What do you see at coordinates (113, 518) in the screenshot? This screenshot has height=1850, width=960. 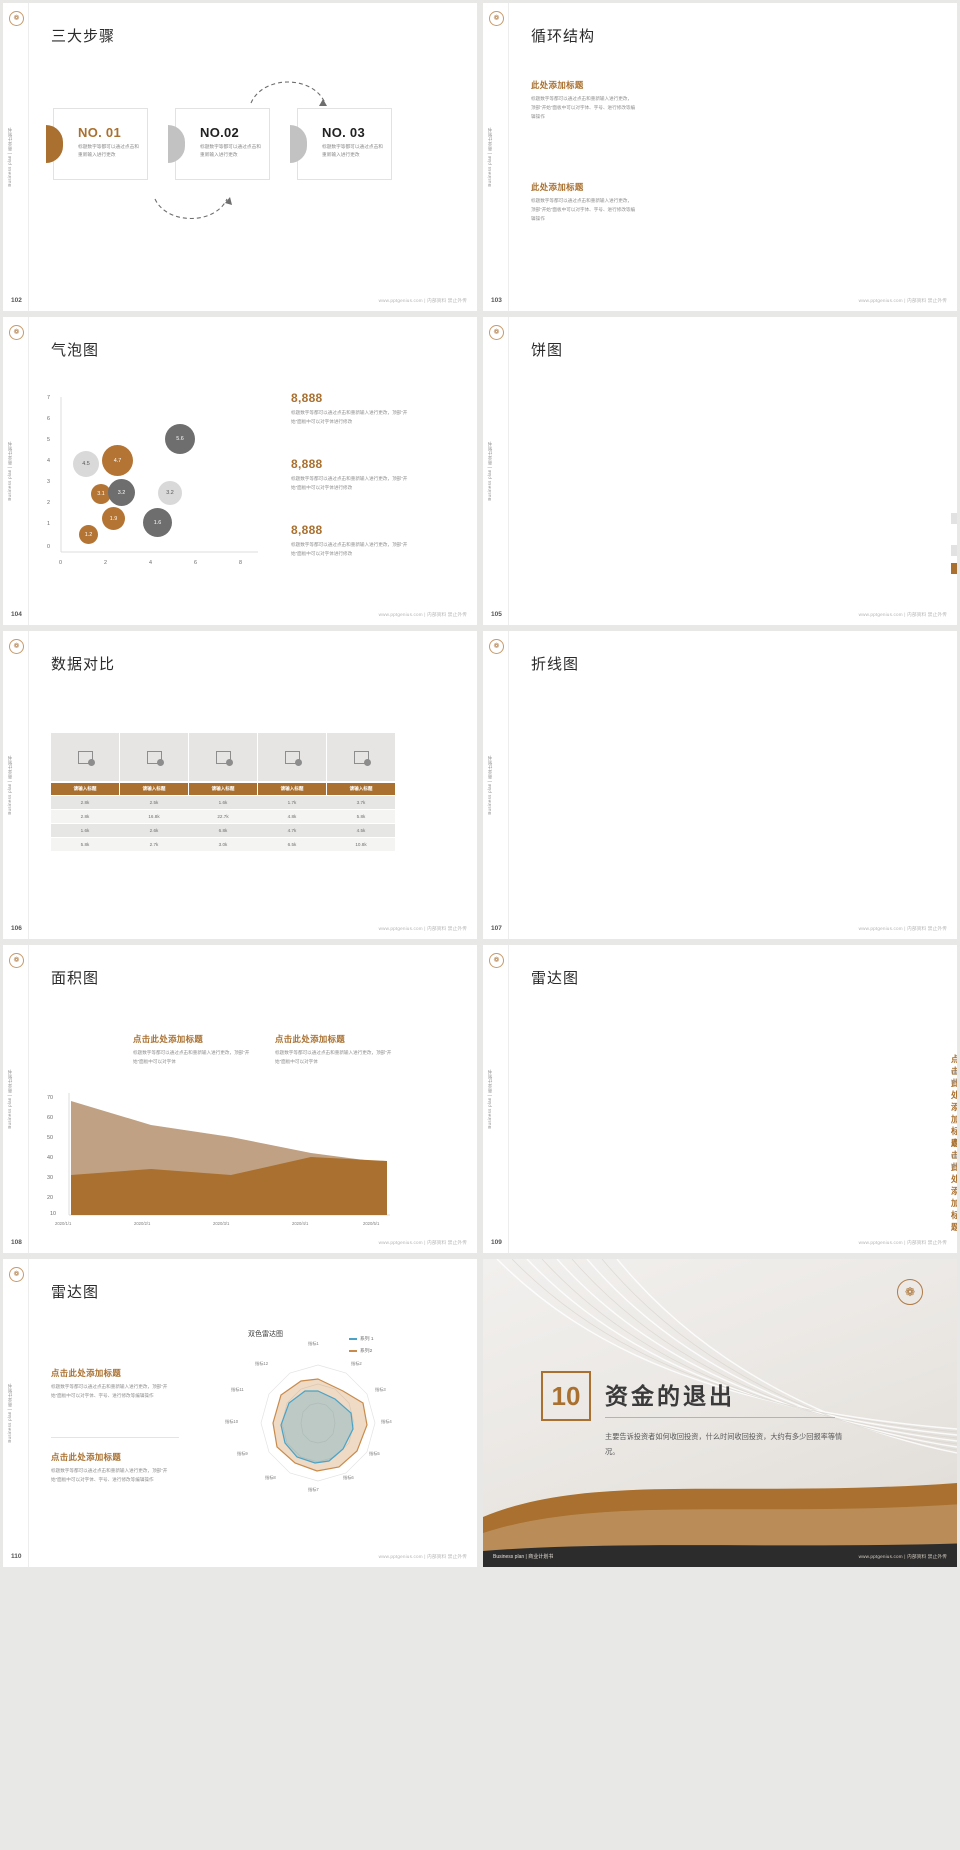 I see `bubble-point: 1.9` at bounding box center [113, 518].